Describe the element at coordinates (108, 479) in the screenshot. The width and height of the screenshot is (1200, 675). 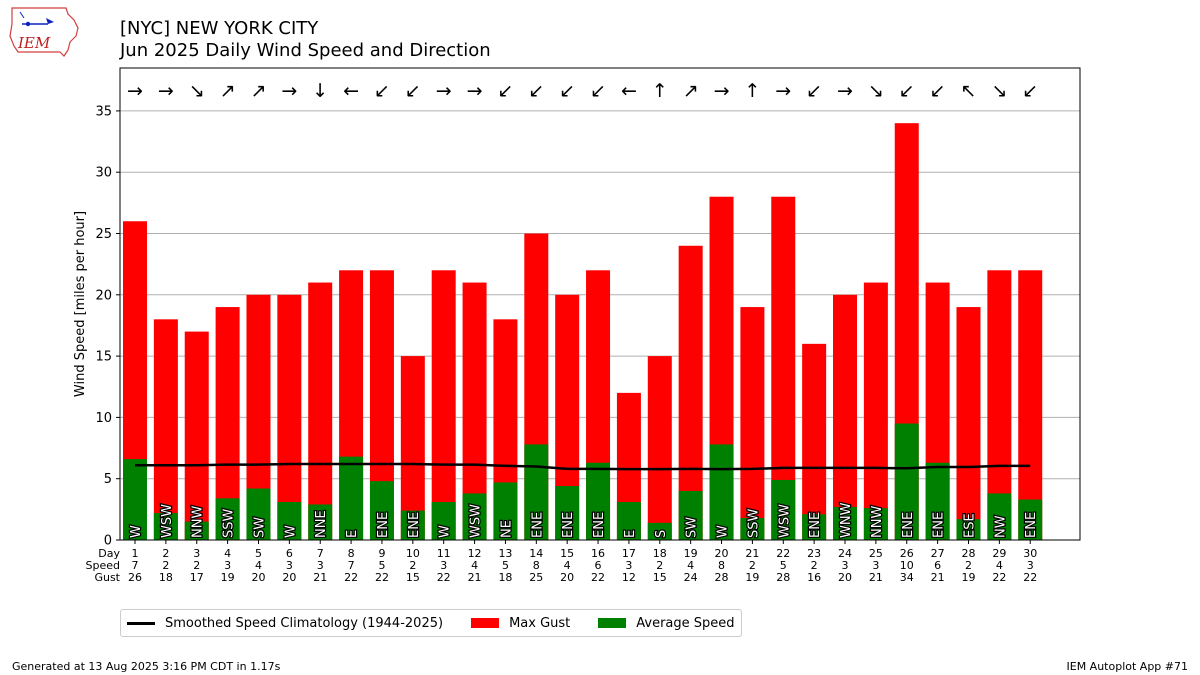
I see `y-tick-label: 5` at that location.